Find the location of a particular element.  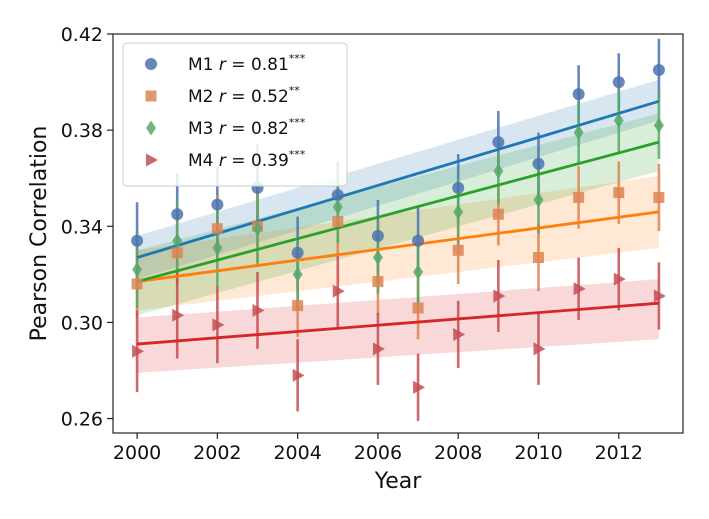

band-m4 is located at coordinates (398, 326).